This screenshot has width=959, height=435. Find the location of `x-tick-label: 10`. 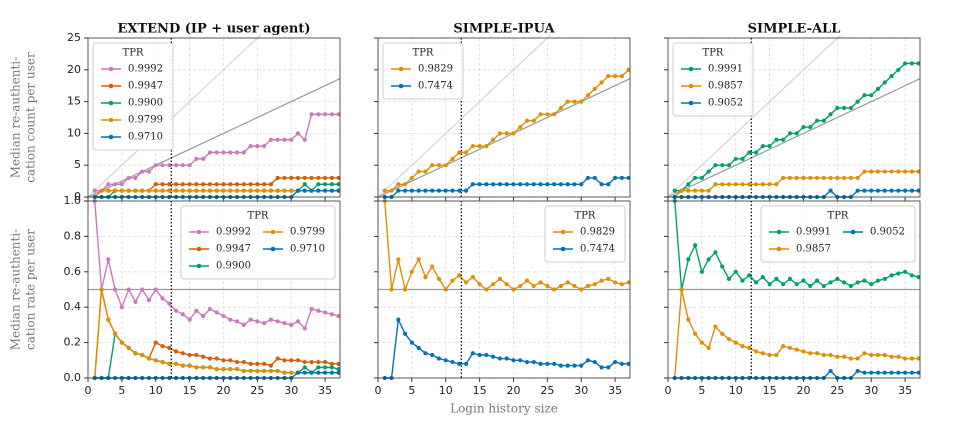

x-tick-label: 10 is located at coordinates (156, 390).